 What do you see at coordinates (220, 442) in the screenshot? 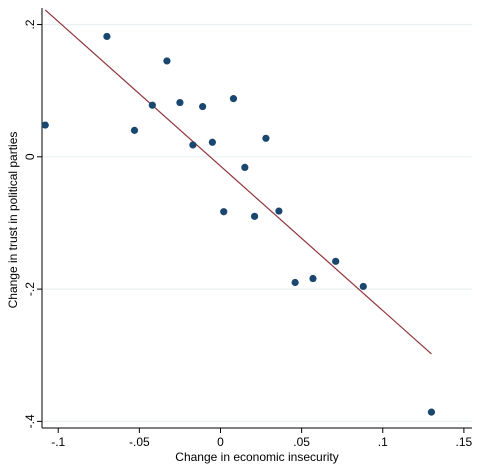
I see `x-tick-label-2: 0` at bounding box center [220, 442].